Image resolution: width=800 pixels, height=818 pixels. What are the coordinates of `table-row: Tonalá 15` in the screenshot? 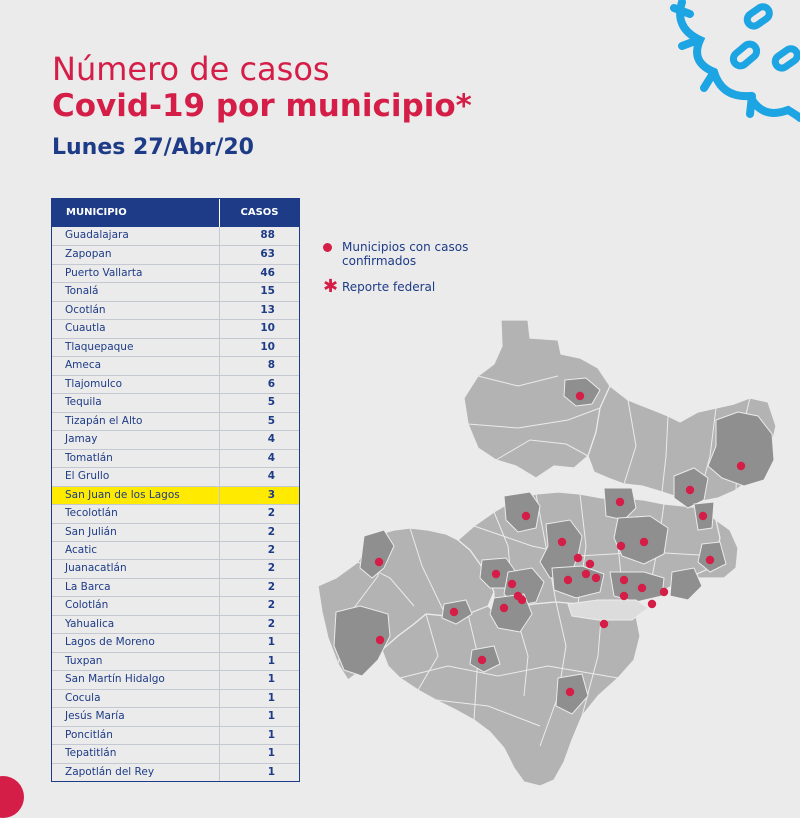 It's located at (175, 291).